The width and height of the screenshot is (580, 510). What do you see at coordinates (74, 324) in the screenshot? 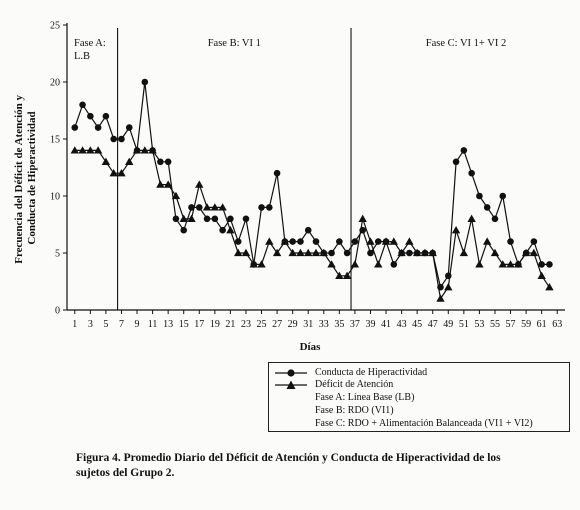
I see `x-tick-label: 1` at bounding box center [74, 324].